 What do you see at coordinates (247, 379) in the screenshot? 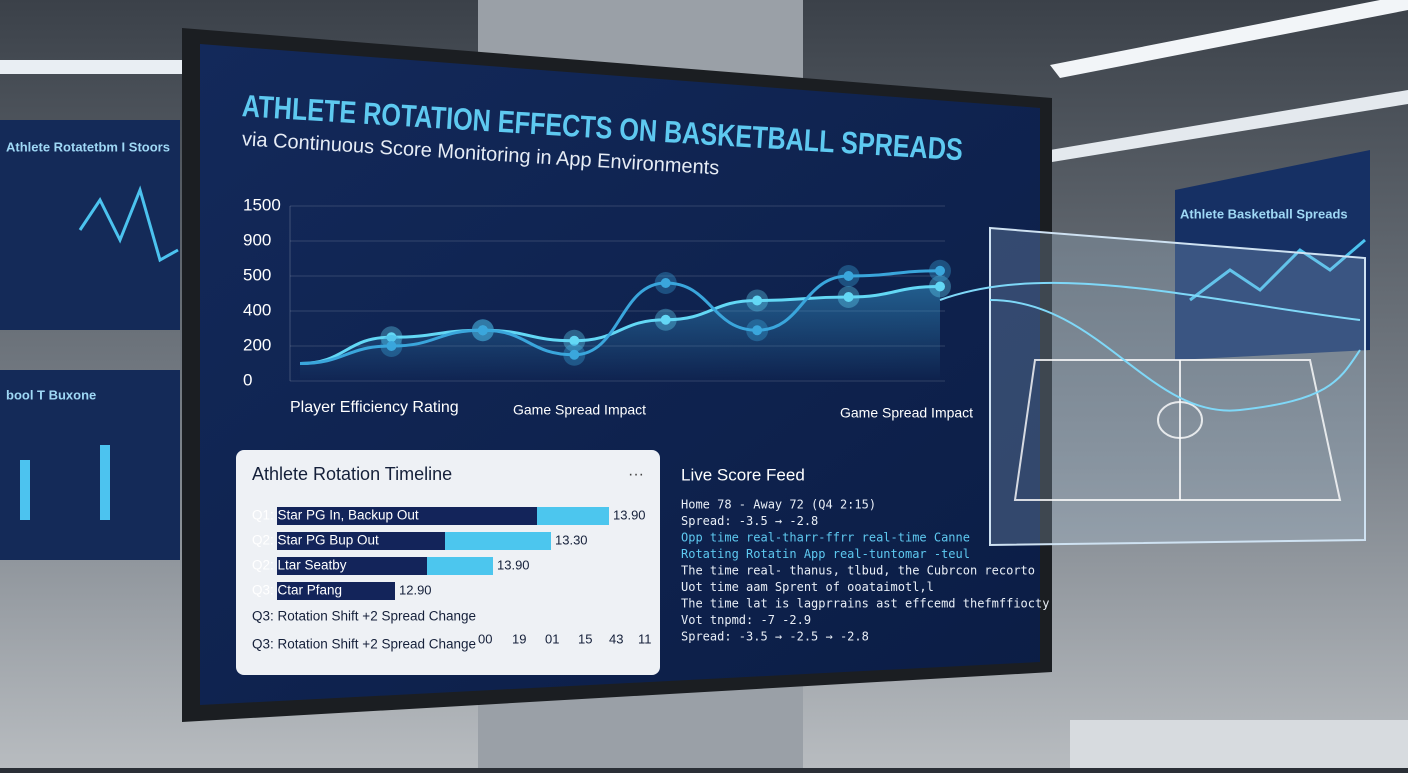
I see `y-tick-label: 0` at bounding box center [247, 379].